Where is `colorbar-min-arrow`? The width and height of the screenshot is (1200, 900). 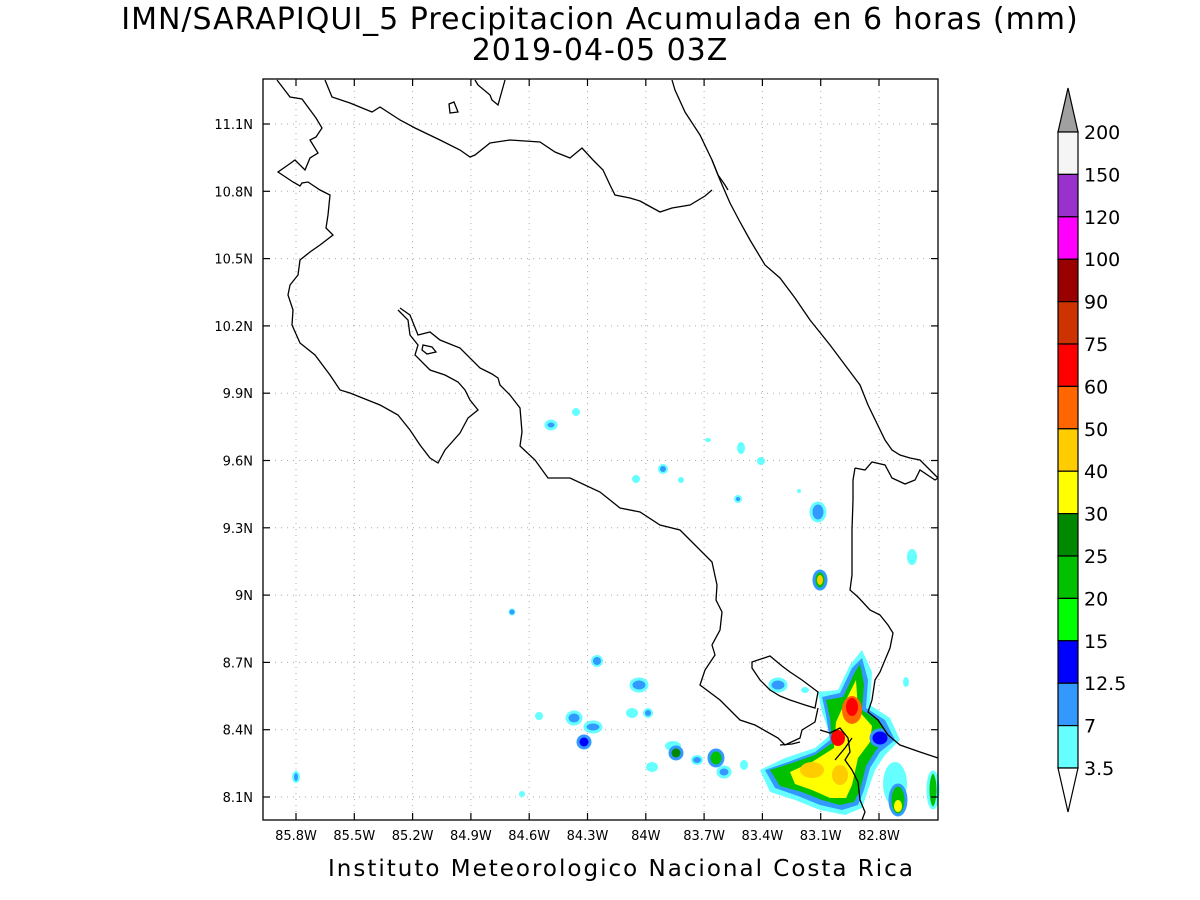
colorbar-min-arrow is located at coordinates (1068, 790).